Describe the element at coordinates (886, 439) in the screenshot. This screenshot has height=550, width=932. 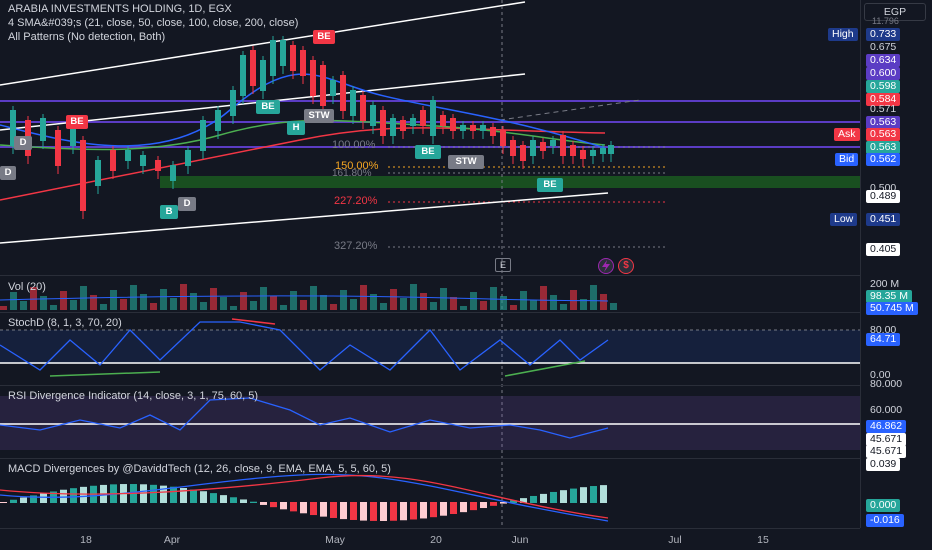
I see `rsi-level: 45.671` at that location.